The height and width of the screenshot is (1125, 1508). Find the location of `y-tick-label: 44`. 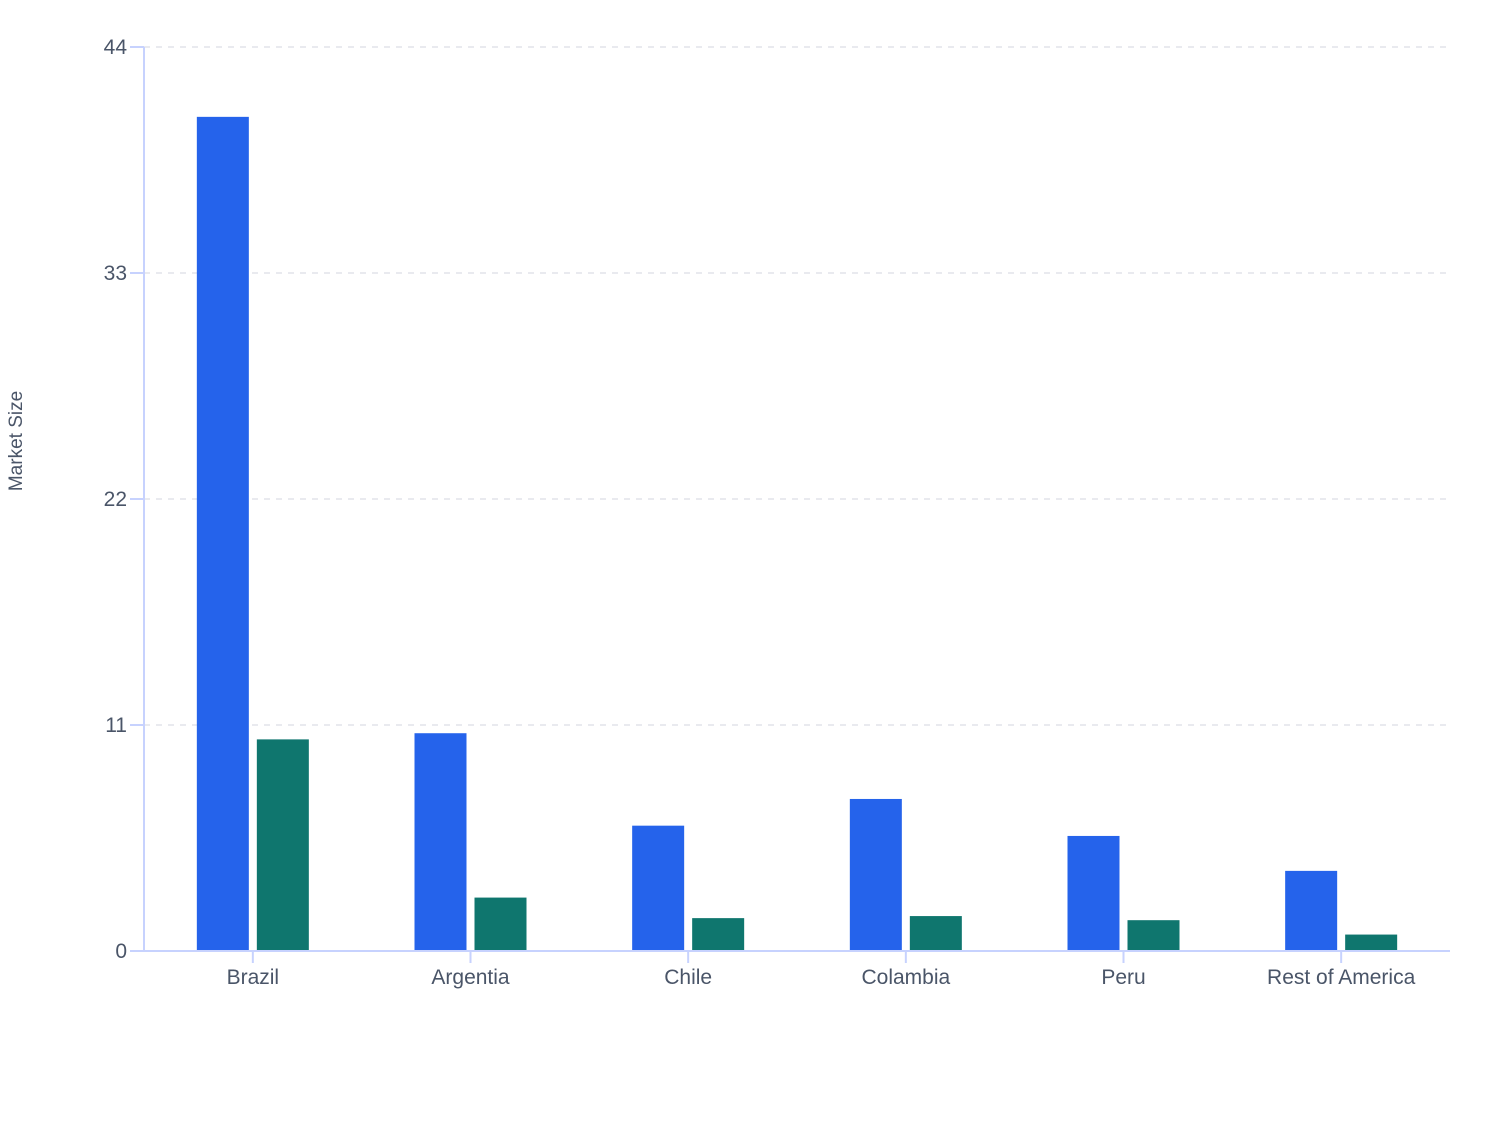

y-tick-label: 44 is located at coordinates (116, 47).